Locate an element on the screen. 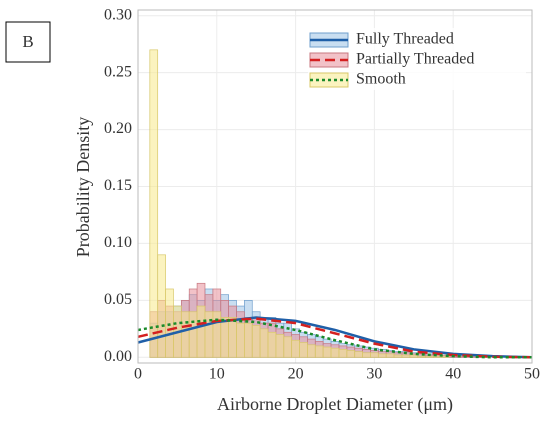 The image size is (550, 424). y-tick-label: 0.25 is located at coordinates (118, 71).